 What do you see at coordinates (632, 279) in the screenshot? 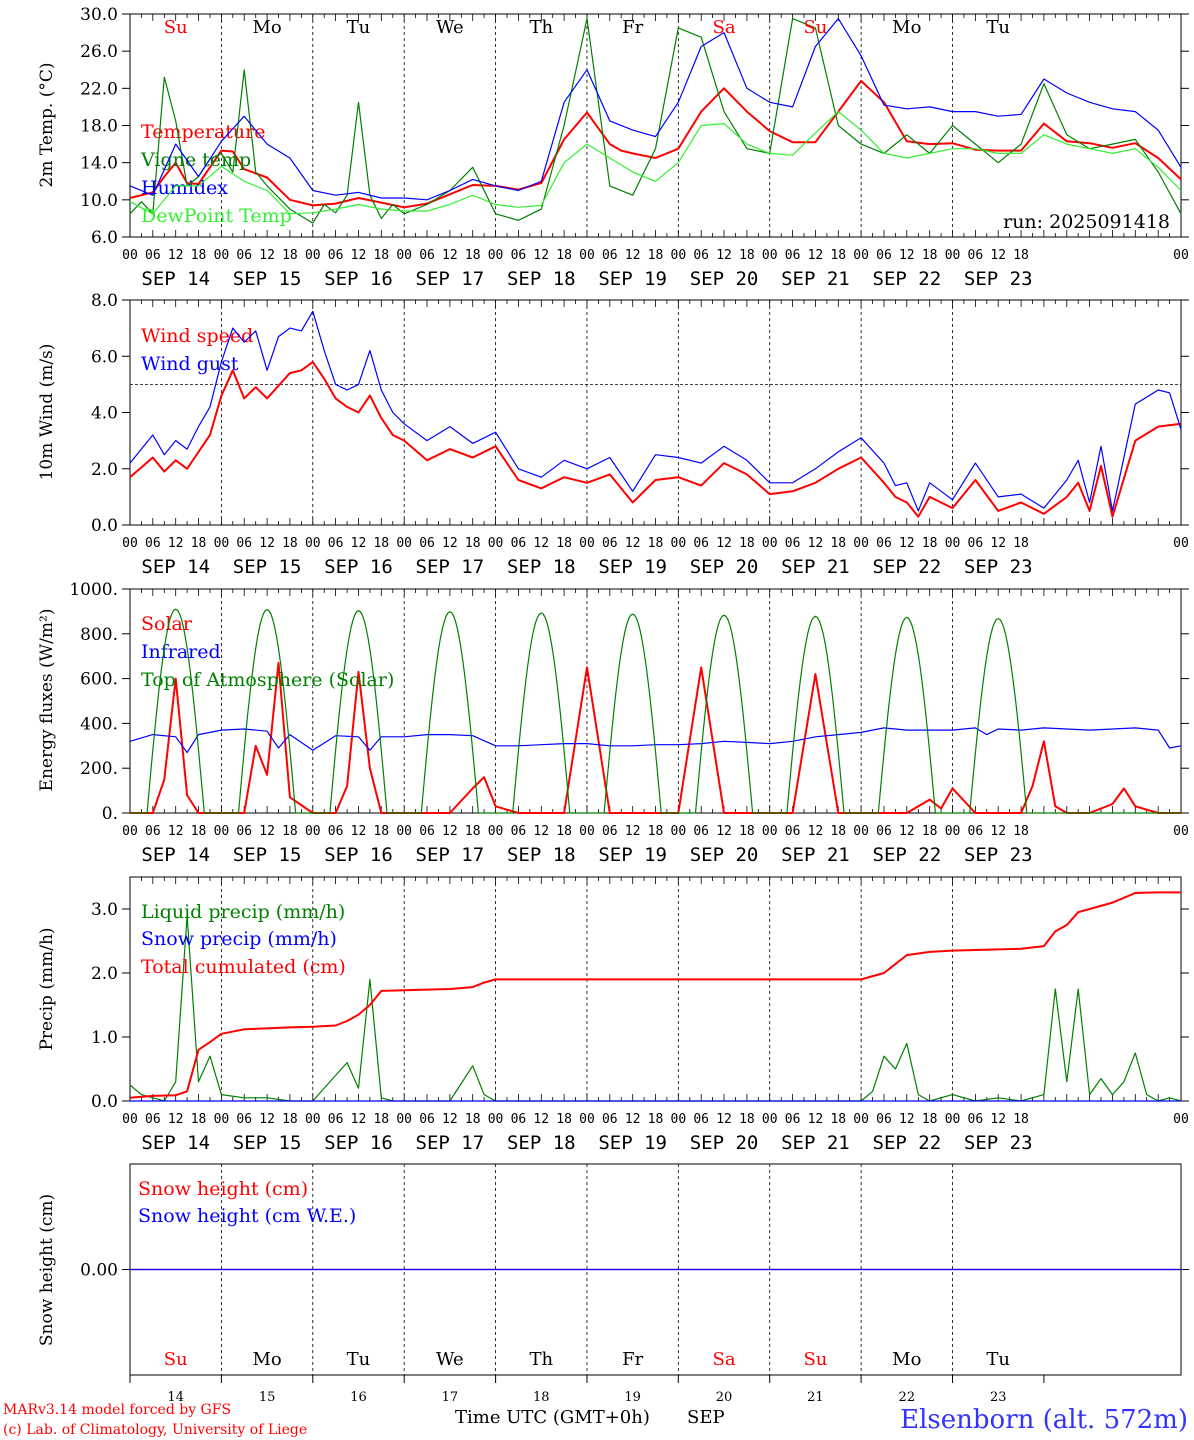
I see `x-date-label: SEP 19` at bounding box center [632, 279].